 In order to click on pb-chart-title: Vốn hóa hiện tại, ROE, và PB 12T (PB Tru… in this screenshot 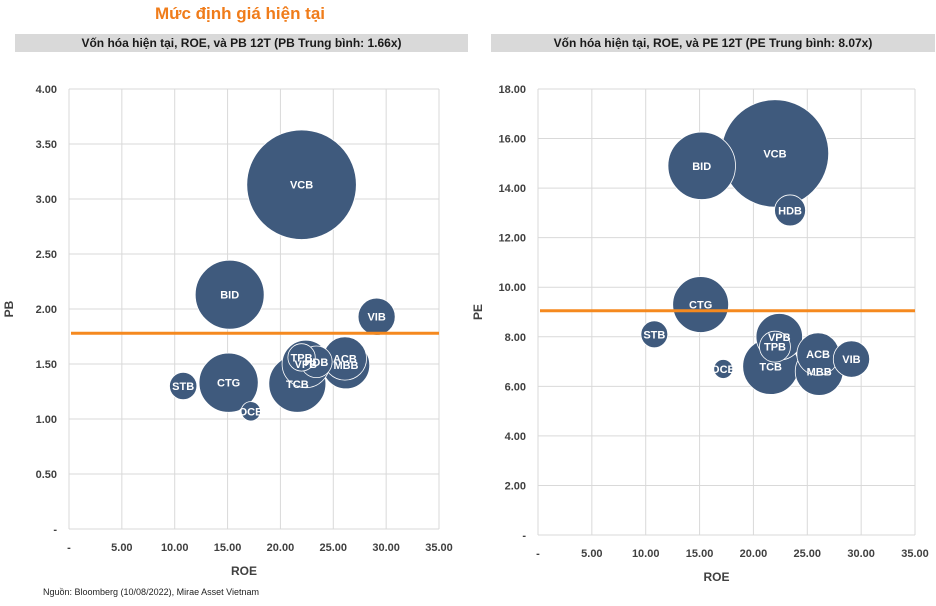, I will do `click(241, 43)`.